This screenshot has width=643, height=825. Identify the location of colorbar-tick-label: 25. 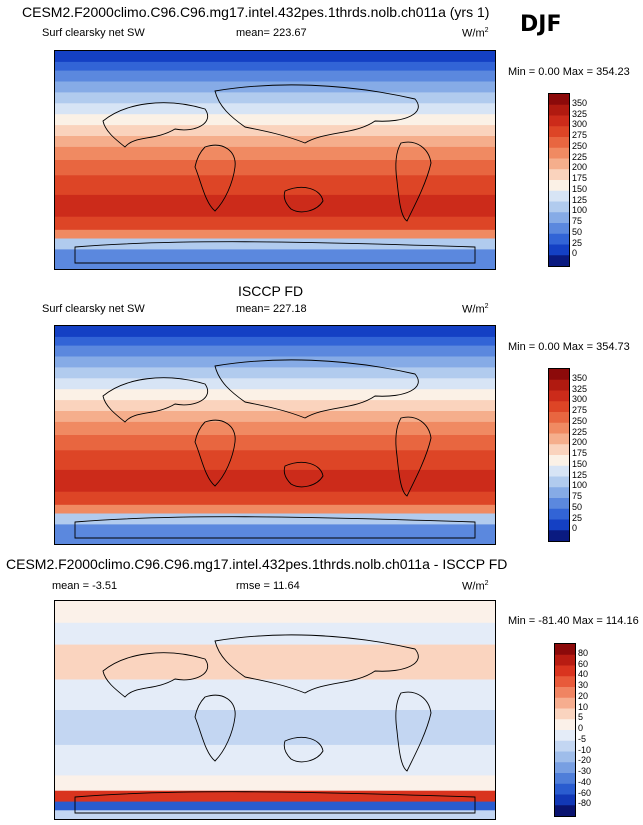
(577, 242).